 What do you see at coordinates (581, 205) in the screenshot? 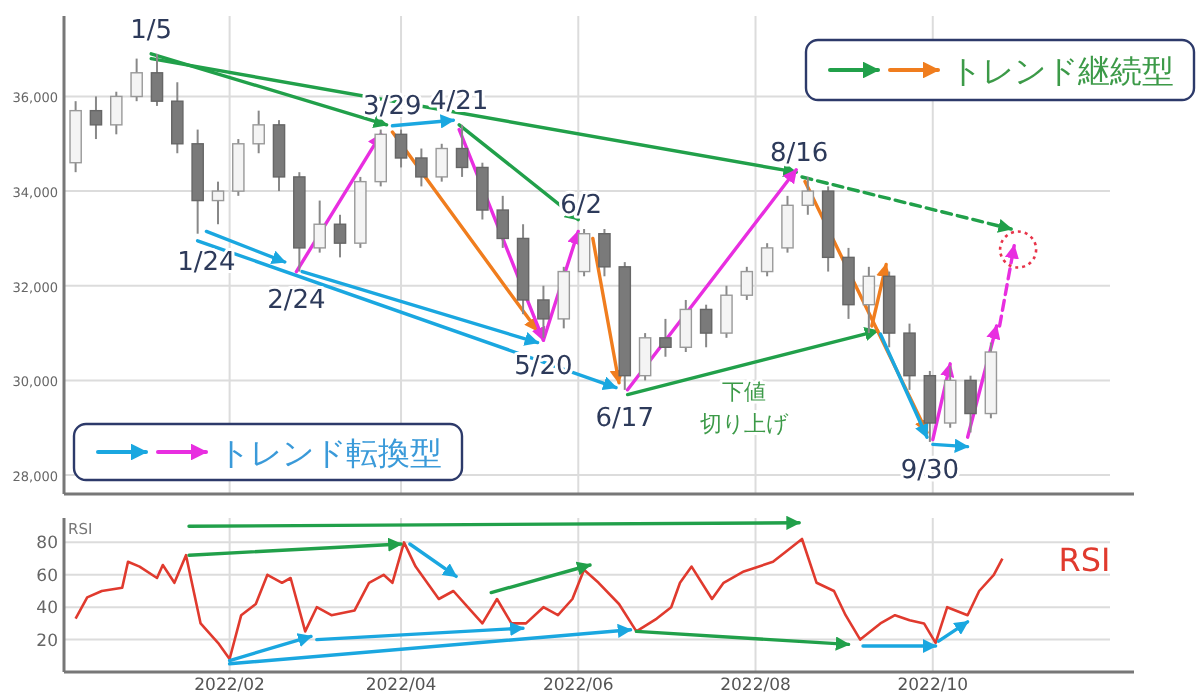
I see `annotation: 6/2` at bounding box center [581, 205].